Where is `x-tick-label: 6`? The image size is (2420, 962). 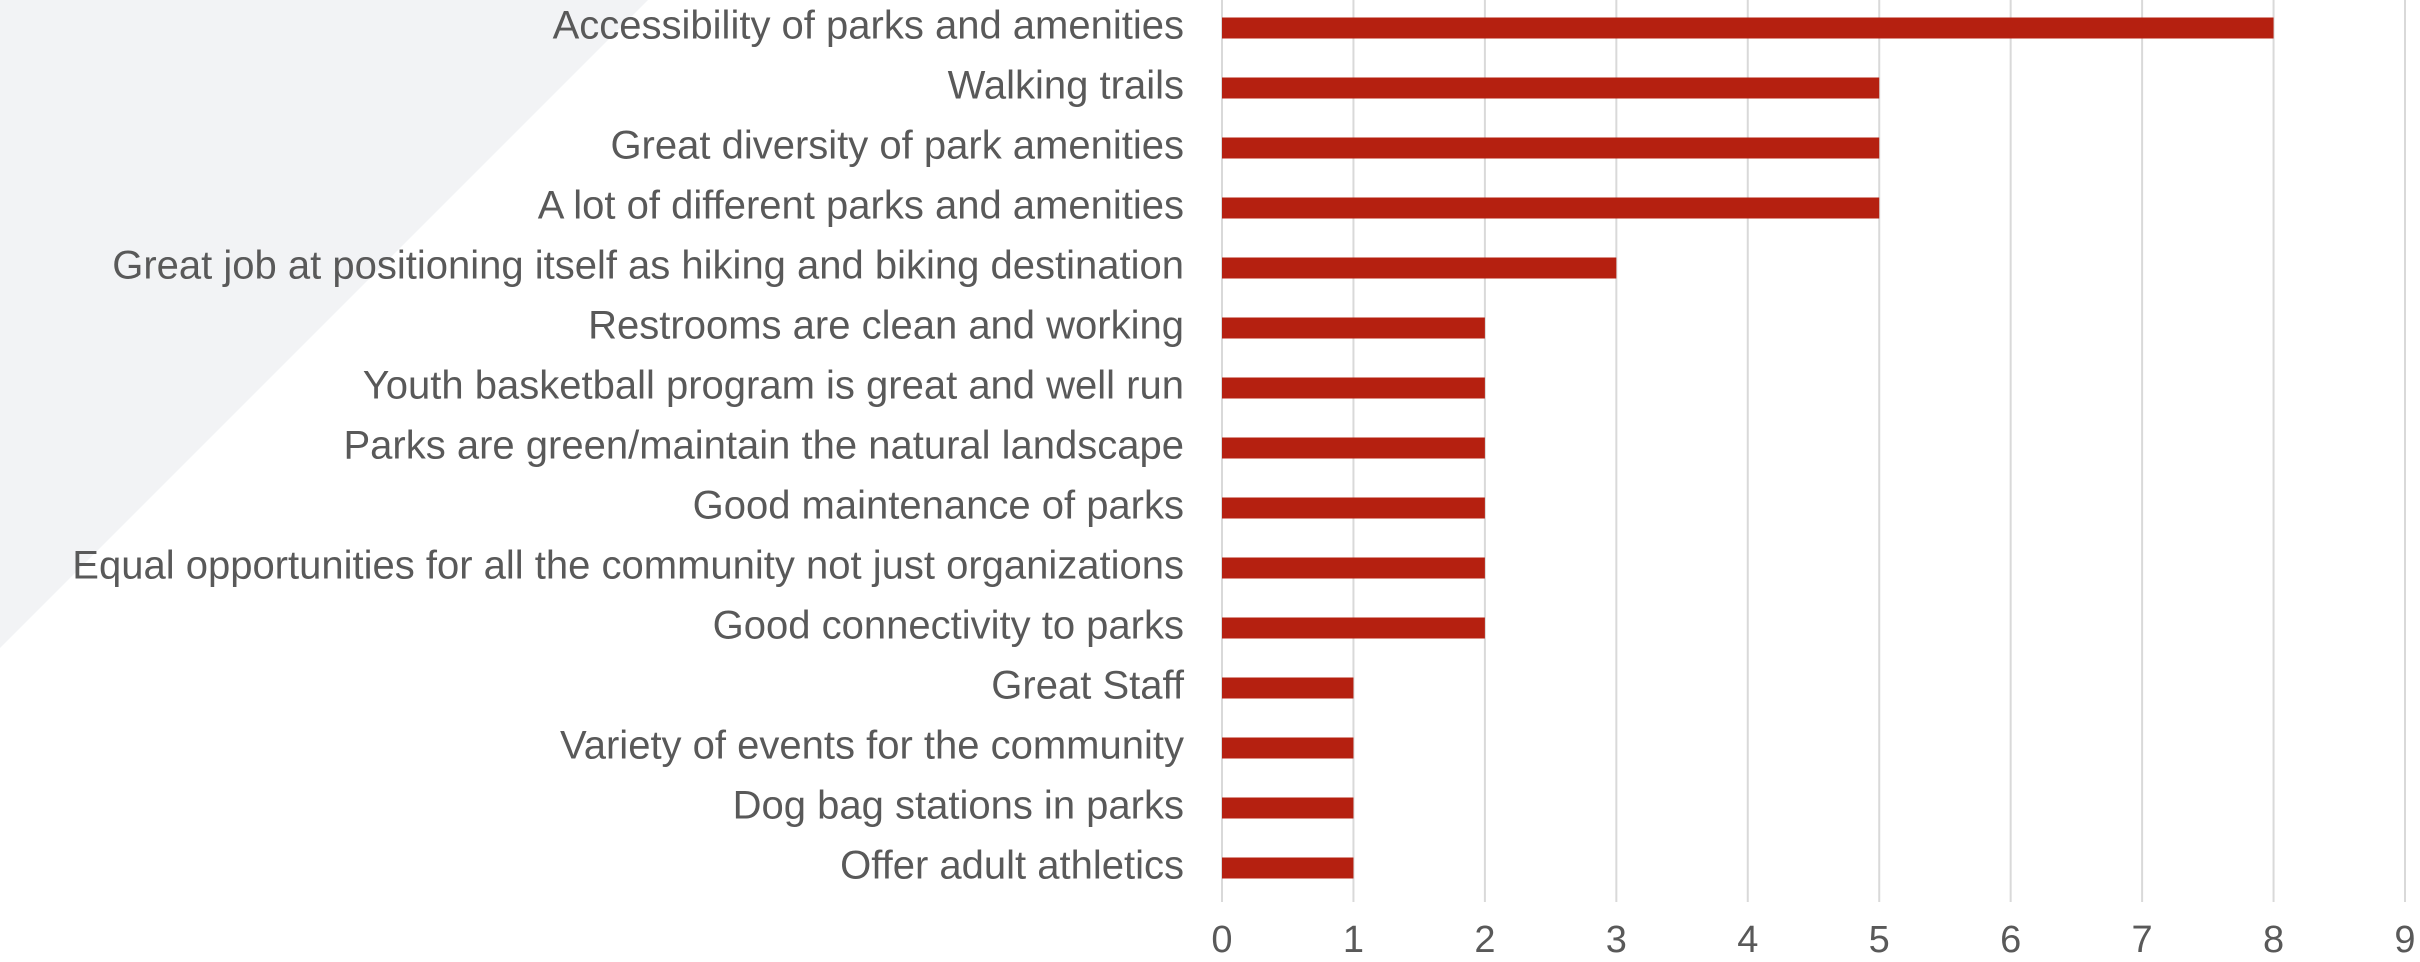
x-tick-label: 6 is located at coordinates (2010, 940).